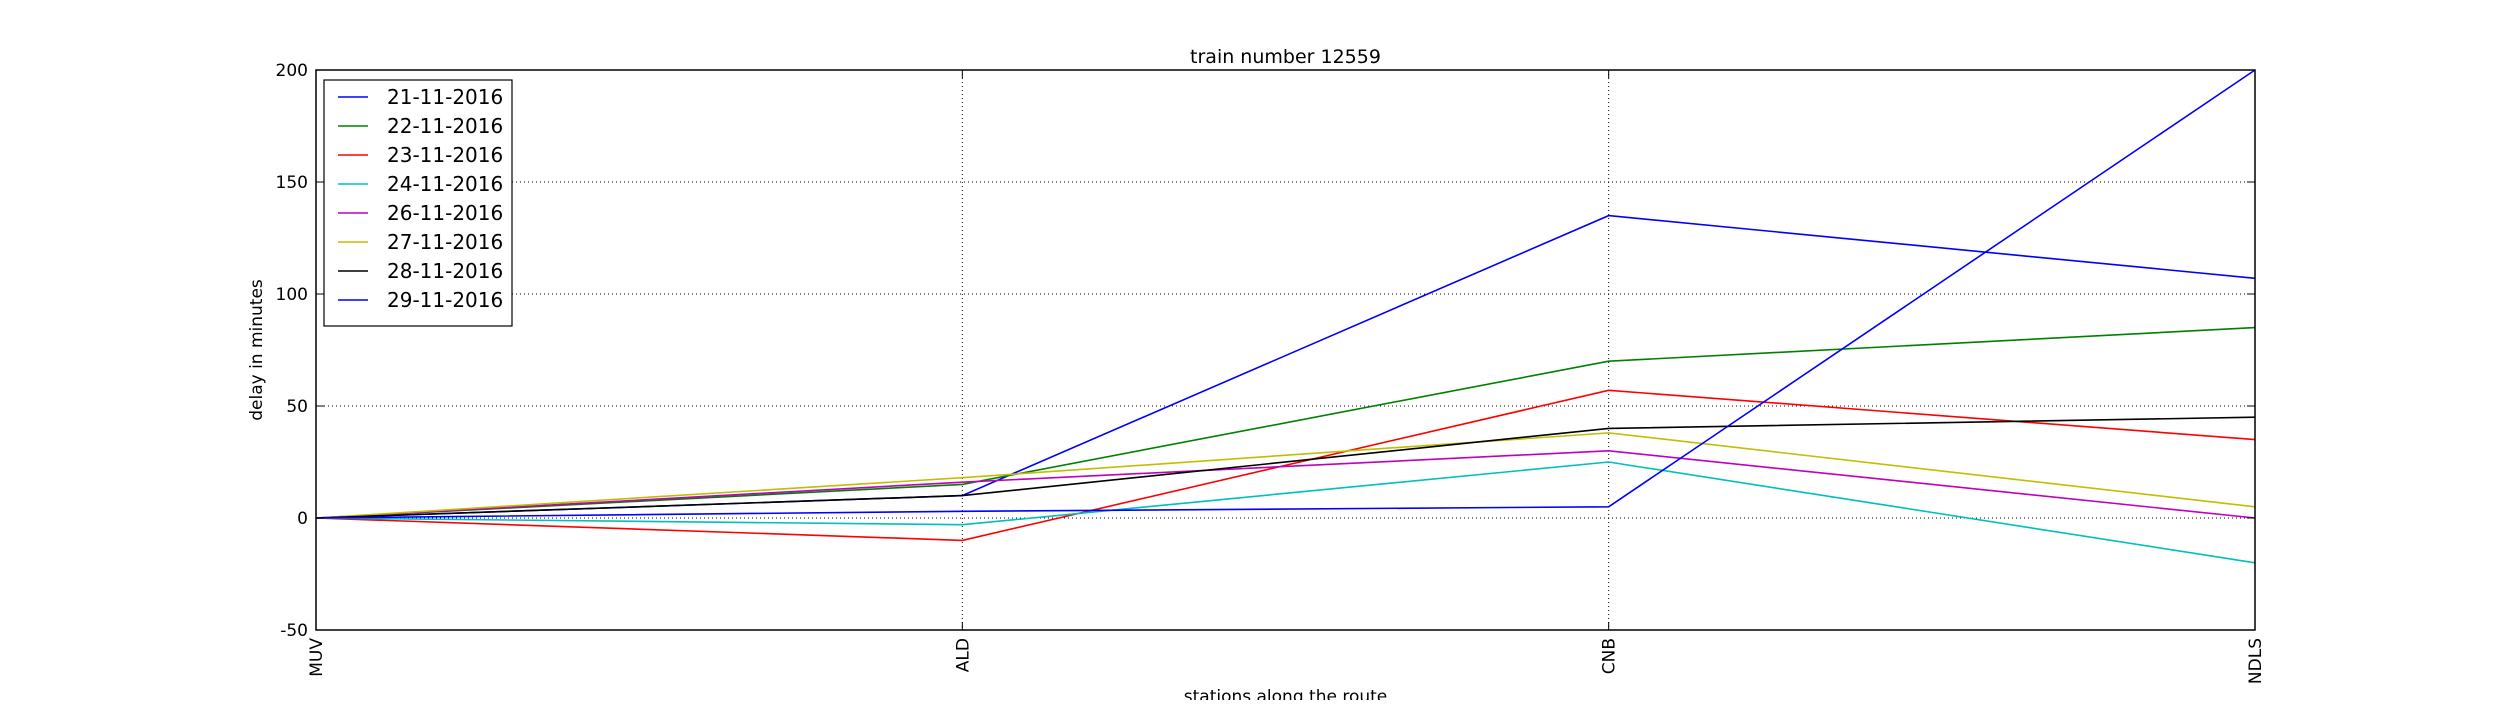 The height and width of the screenshot is (704, 2500). Describe the element at coordinates (292, 183) in the screenshot. I see `y-tick-label: 150` at that location.